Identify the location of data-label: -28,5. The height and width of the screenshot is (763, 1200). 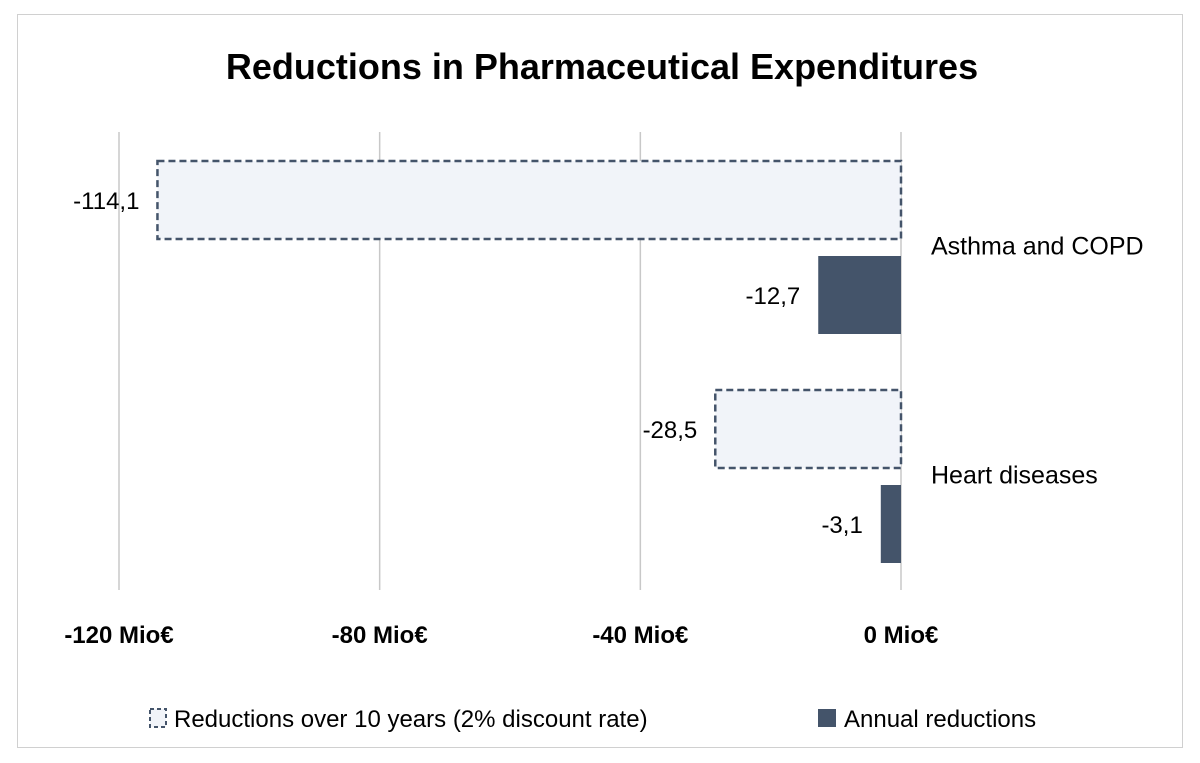
(670, 430).